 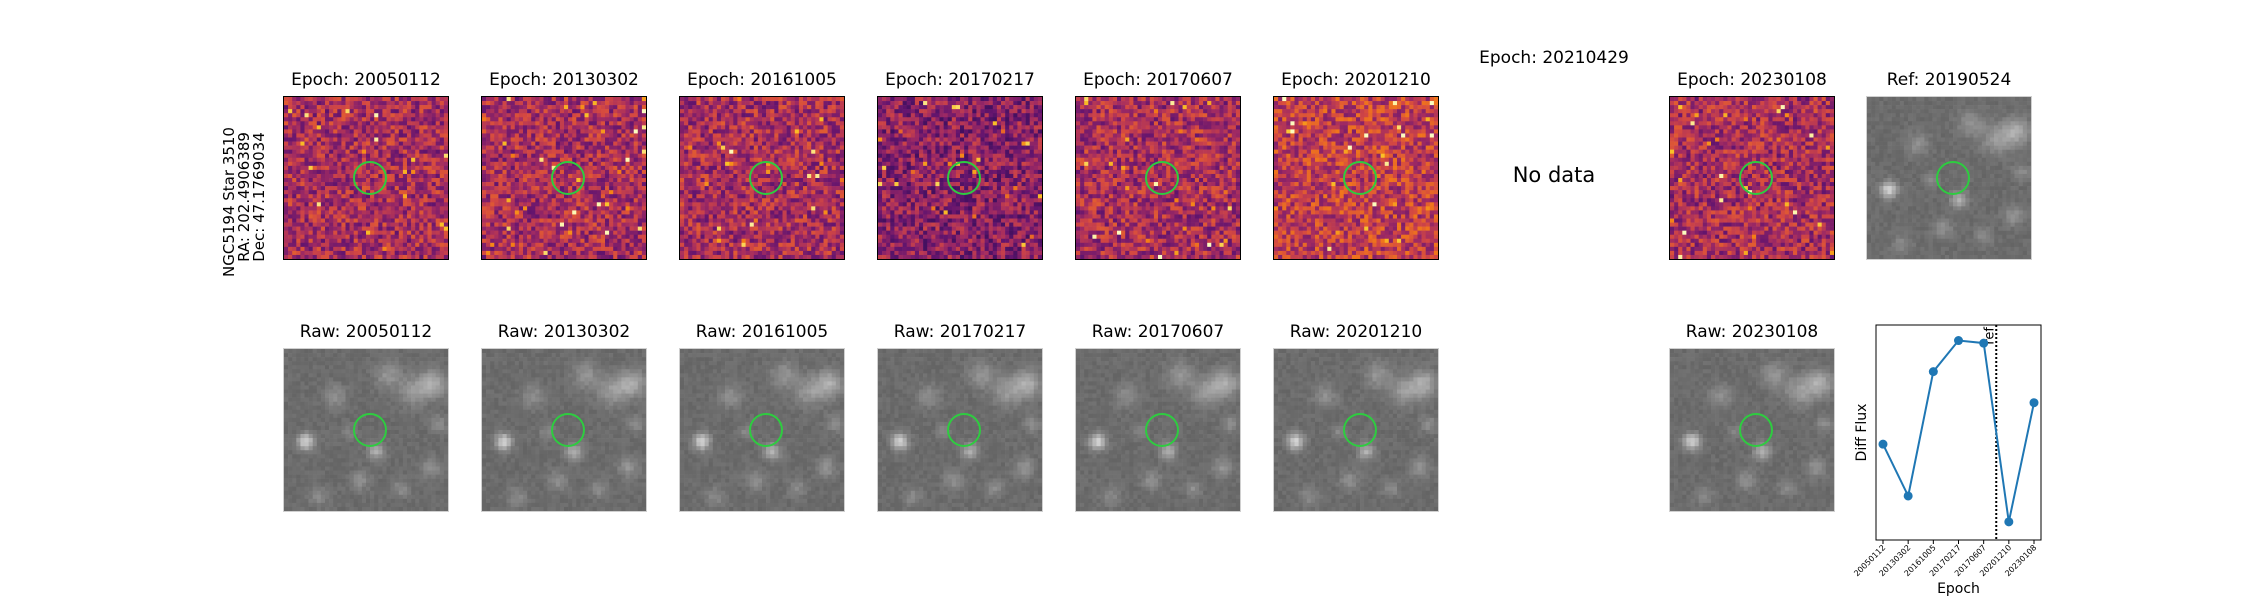 I want to click on raw-title-5: Raw: 20201210, so click(x=1356, y=332).